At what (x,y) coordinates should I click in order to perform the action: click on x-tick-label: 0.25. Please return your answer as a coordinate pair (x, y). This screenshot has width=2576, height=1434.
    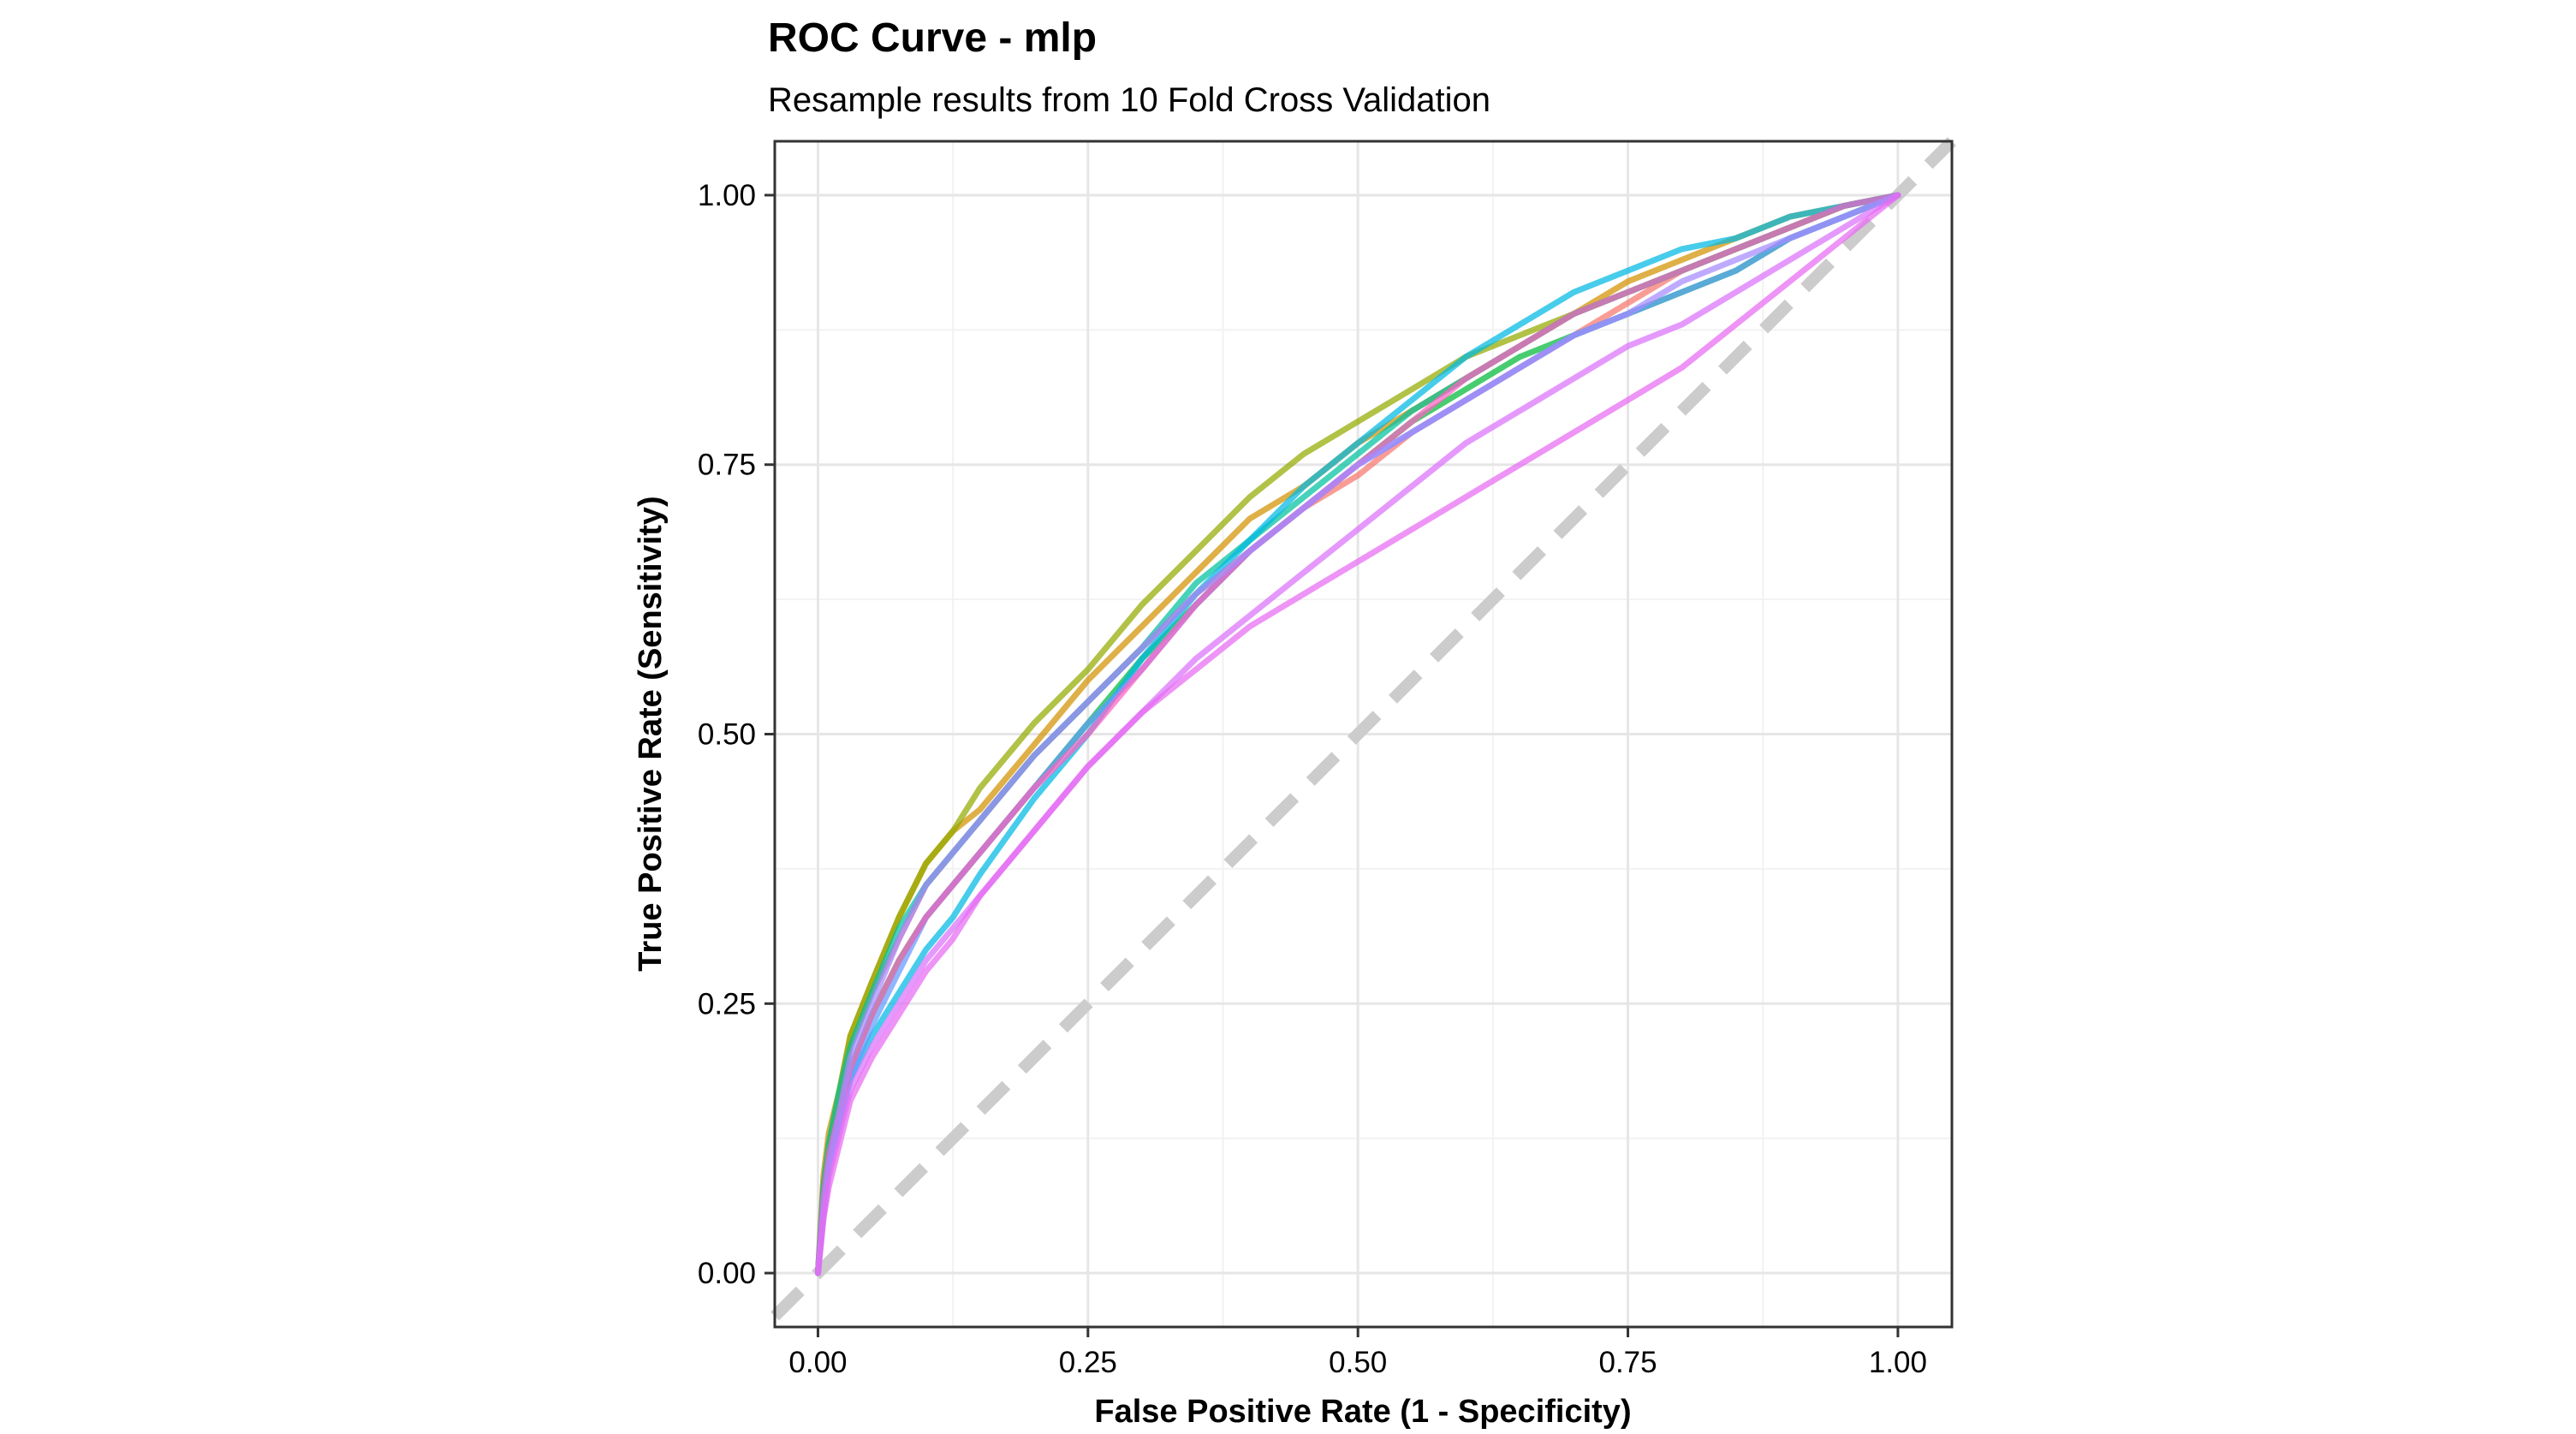
    Looking at the image, I should click on (1088, 1362).